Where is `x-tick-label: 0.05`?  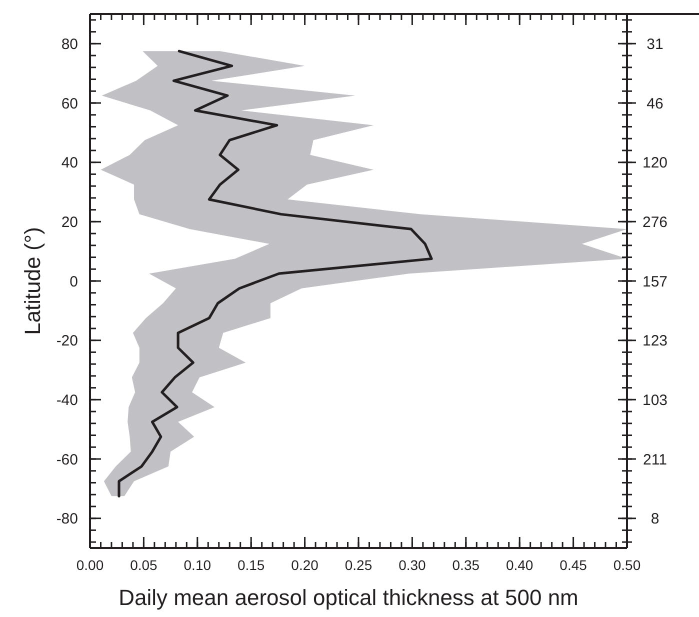
x-tick-label: 0.05 is located at coordinates (144, 565).